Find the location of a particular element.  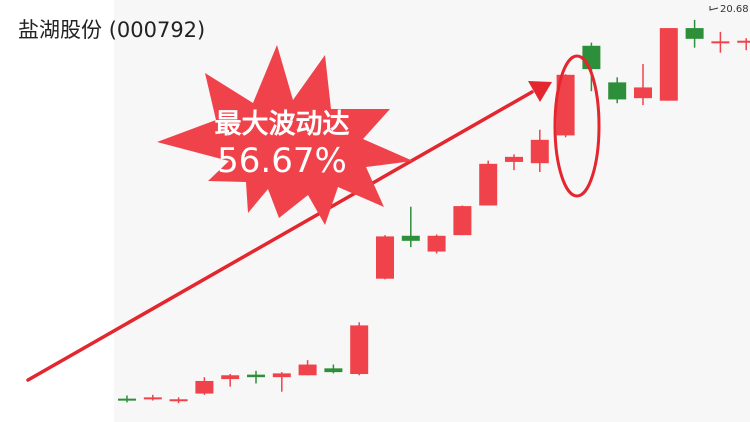

stock-name: 盐湖股份 is located at coordinates (60, 30).